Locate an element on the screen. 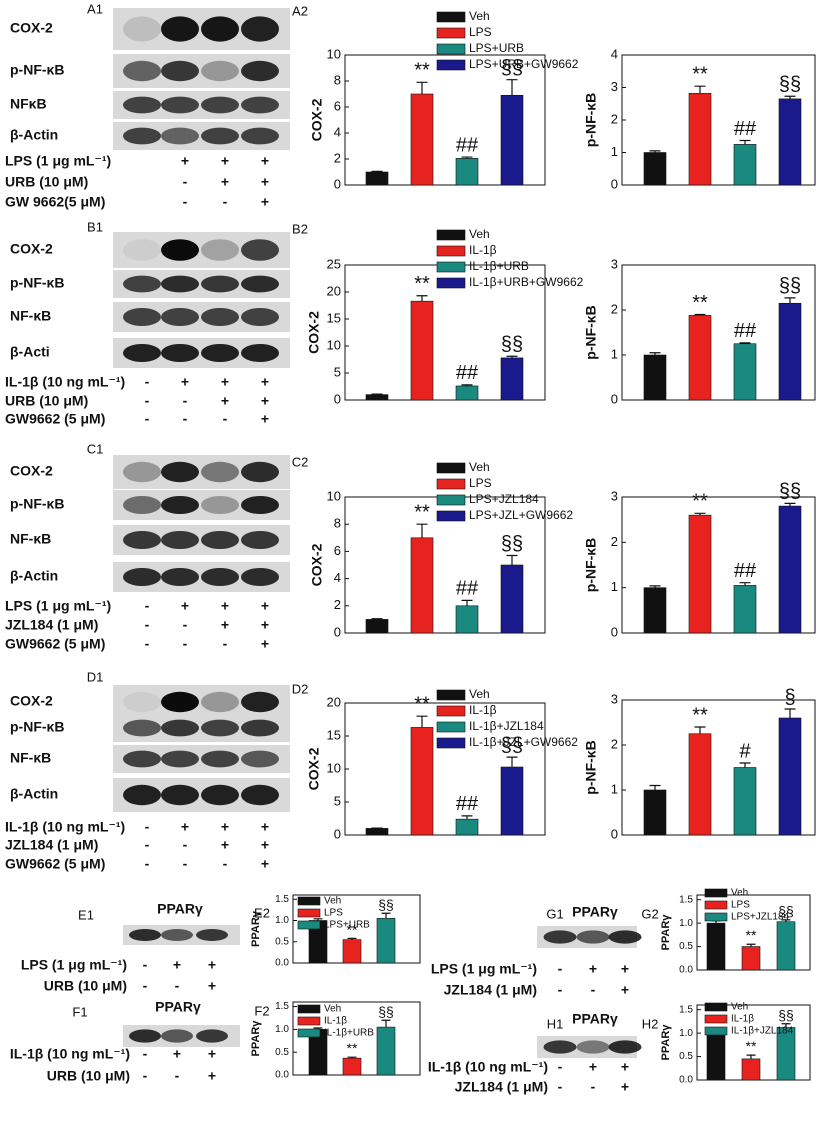 This screenshot has width=825, height=1123. y-tick-label: 5 is located at coordinates (337, 800).